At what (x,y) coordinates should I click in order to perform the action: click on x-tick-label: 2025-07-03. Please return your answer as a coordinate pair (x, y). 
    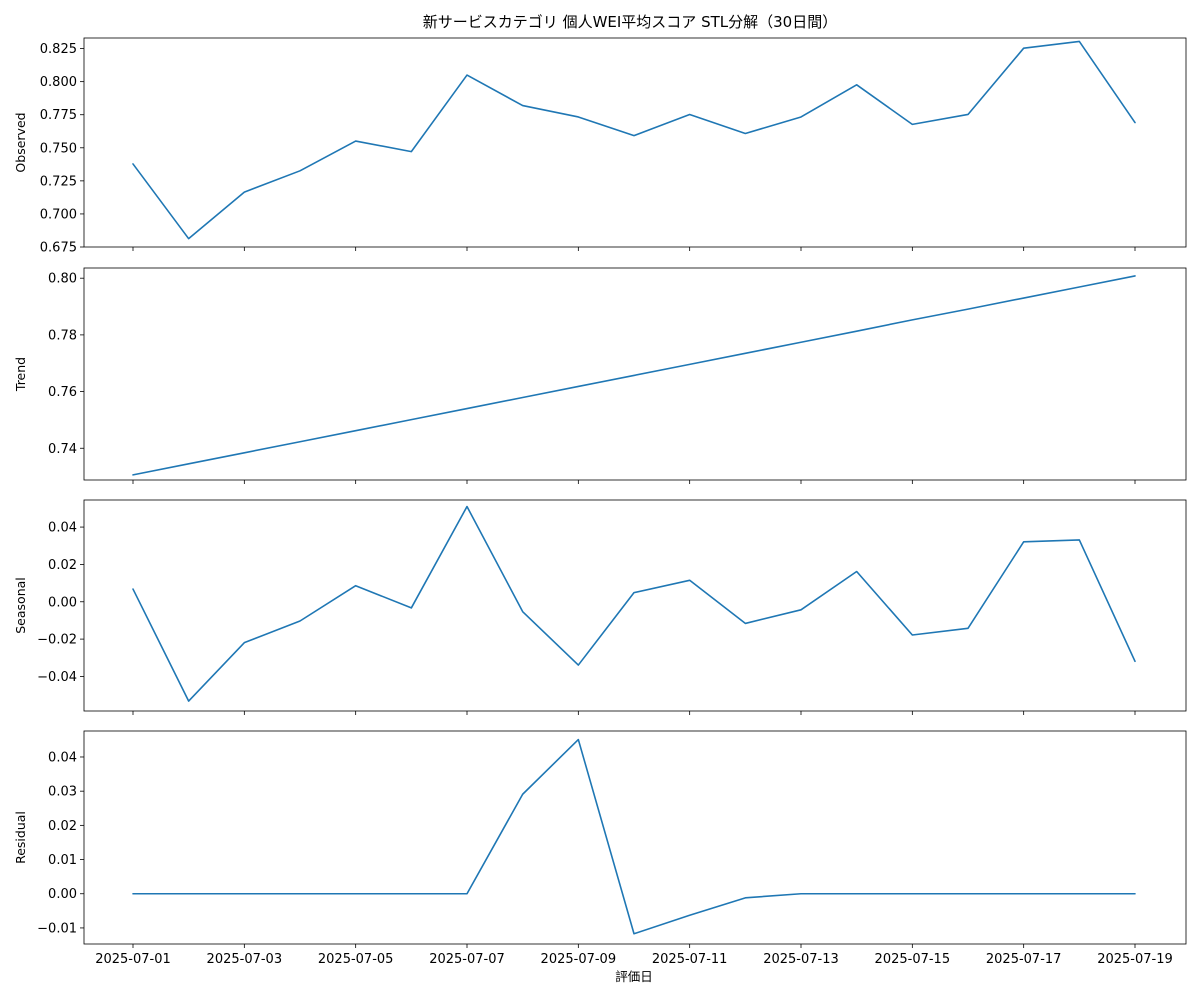
    Looking at the image, I should click on (245, 959).